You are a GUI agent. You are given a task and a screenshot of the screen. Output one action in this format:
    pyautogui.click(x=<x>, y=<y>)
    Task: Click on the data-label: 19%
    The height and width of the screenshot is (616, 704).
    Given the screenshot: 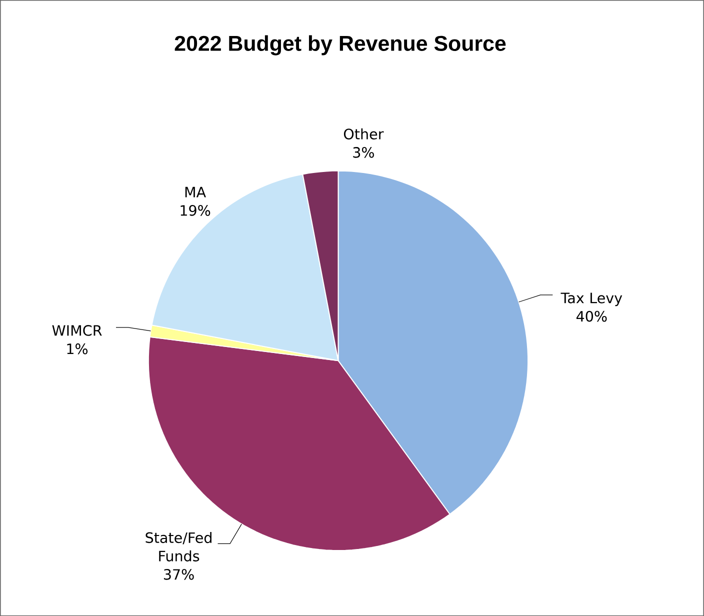 What is the action you would take?
    pyautogui.click(x=195, y=210)
    